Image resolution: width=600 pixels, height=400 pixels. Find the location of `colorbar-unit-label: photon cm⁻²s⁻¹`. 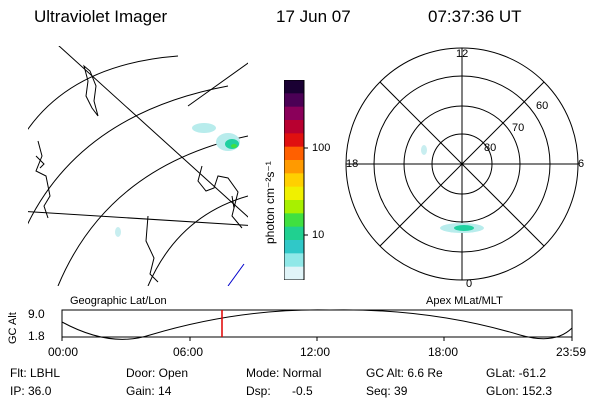

colorbar-unit-label: photon cm⁻²s⁻¹ is located at coordinates (270, 202).